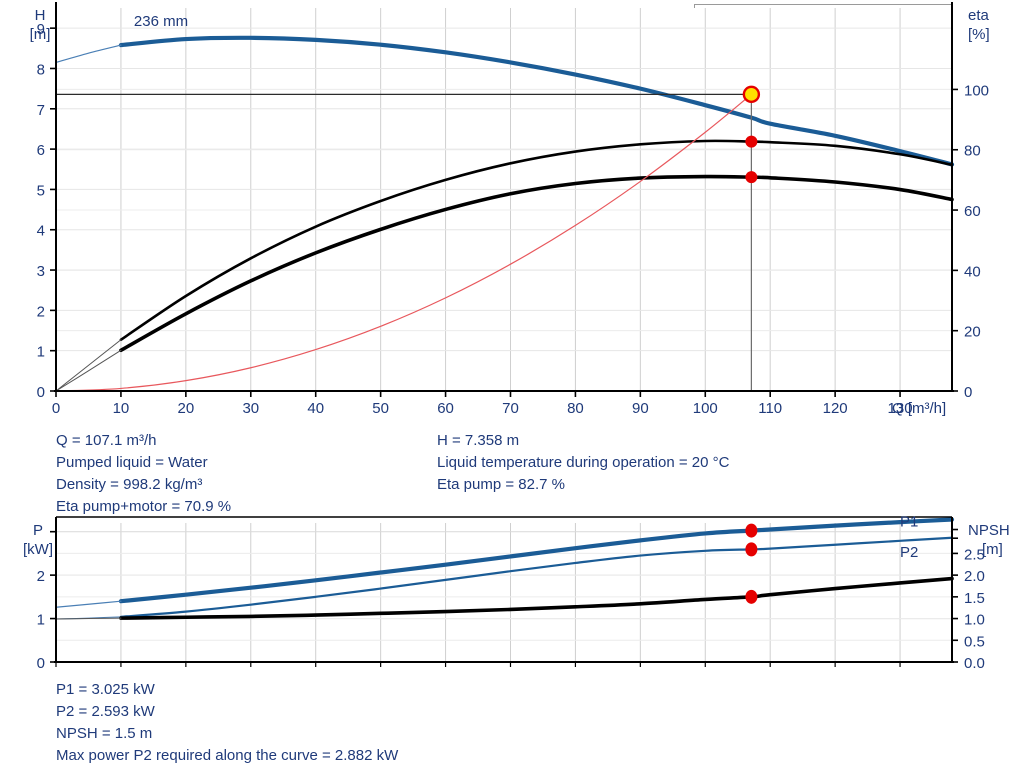 The width and height of the screenshot is (1024, 781). What do you see at coordinates (972, 211) in the screenshot?
I see `ytick-label-right: 60` at bounding box center [972, 211].